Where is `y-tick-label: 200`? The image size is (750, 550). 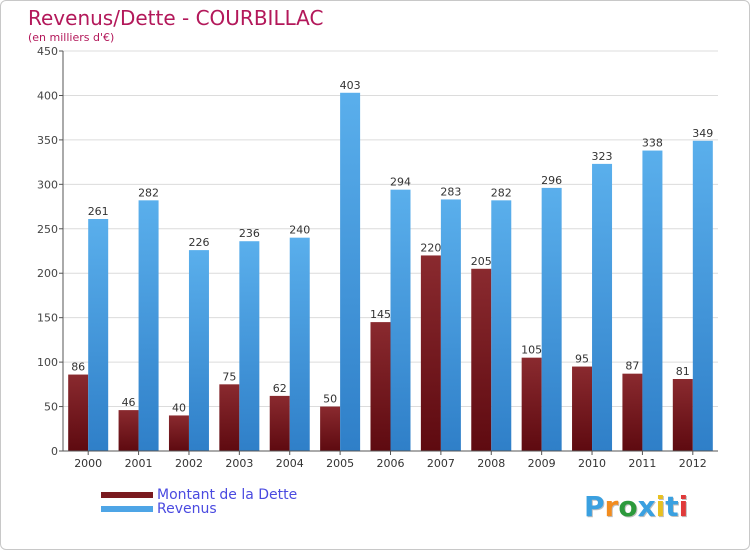 y-tick-label: 200 is located at coordinates (47, 273).